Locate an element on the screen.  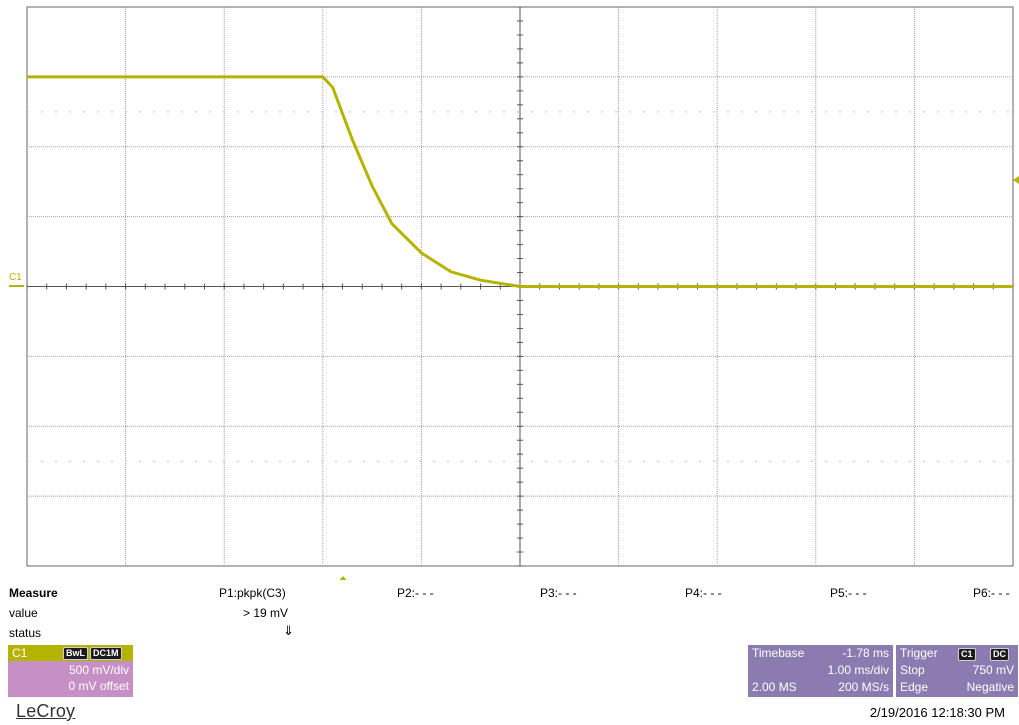
channel-1-offset: 0 mV offset is located at coordinates (98, 686).